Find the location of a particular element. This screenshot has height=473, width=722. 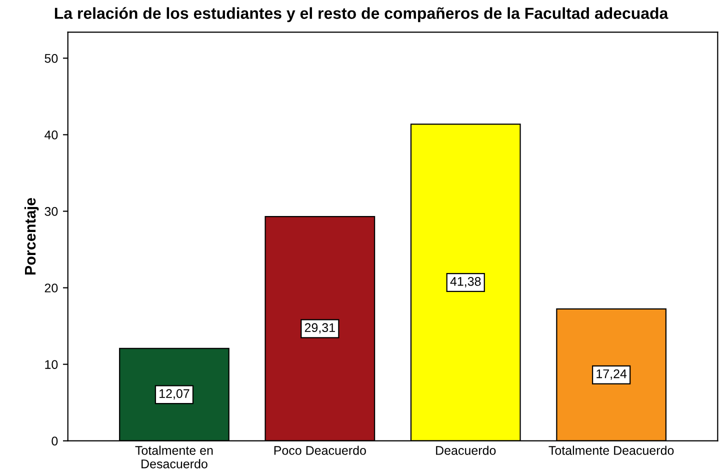

data-label: 12,07 is located at coordinates (175, 394).